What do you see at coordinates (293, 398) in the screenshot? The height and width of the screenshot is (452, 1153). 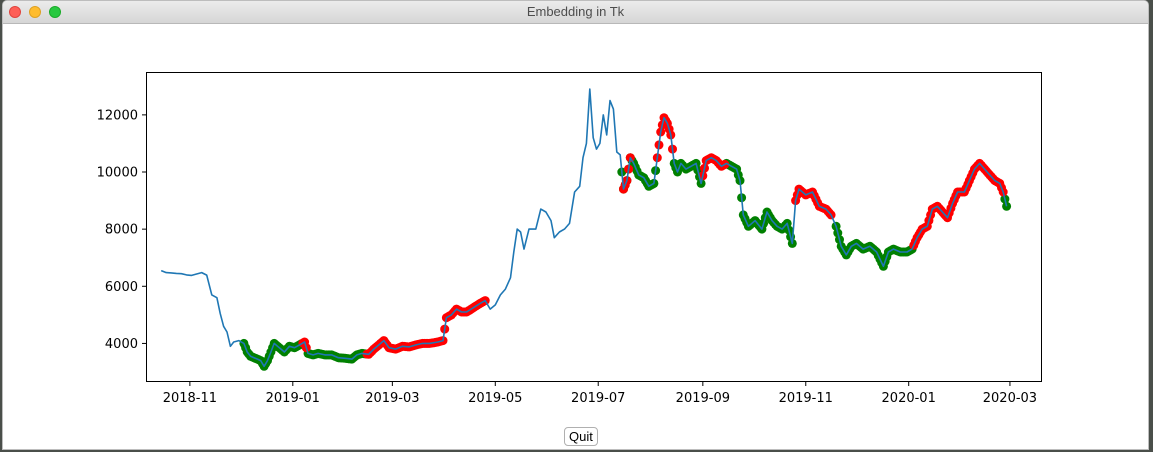 I see `x-tick-label: 2019-01` at bounding box center [293, 398].